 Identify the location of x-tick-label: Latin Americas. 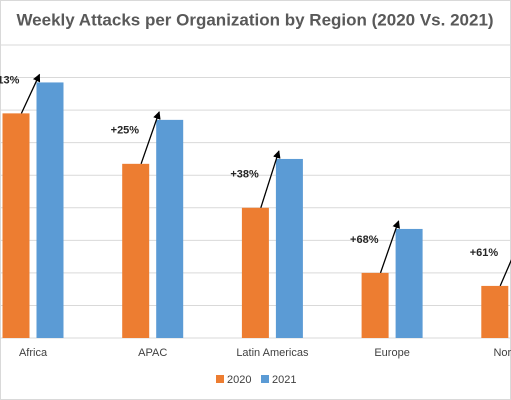
(272, 353).